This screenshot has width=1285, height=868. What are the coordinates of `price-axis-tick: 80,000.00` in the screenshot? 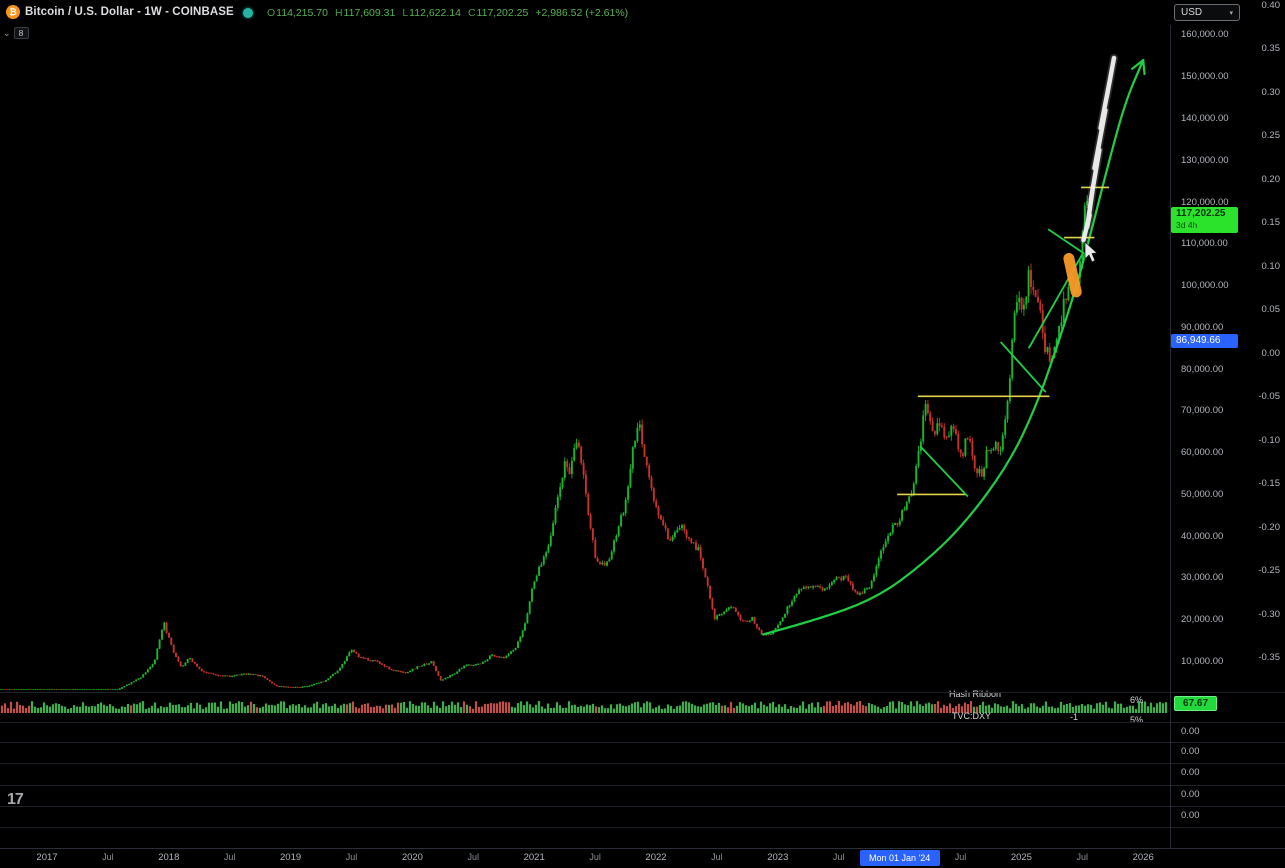 It's located at (1202, 369).